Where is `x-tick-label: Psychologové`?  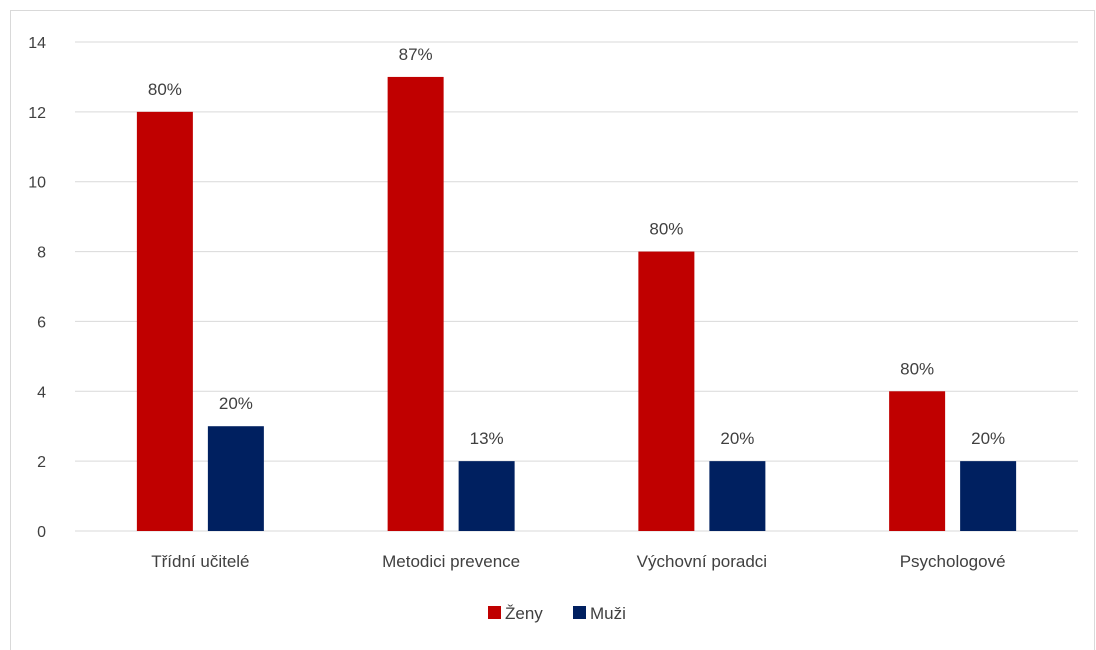 x-tick-label: Psychologové is located at coordinates (953, 561).